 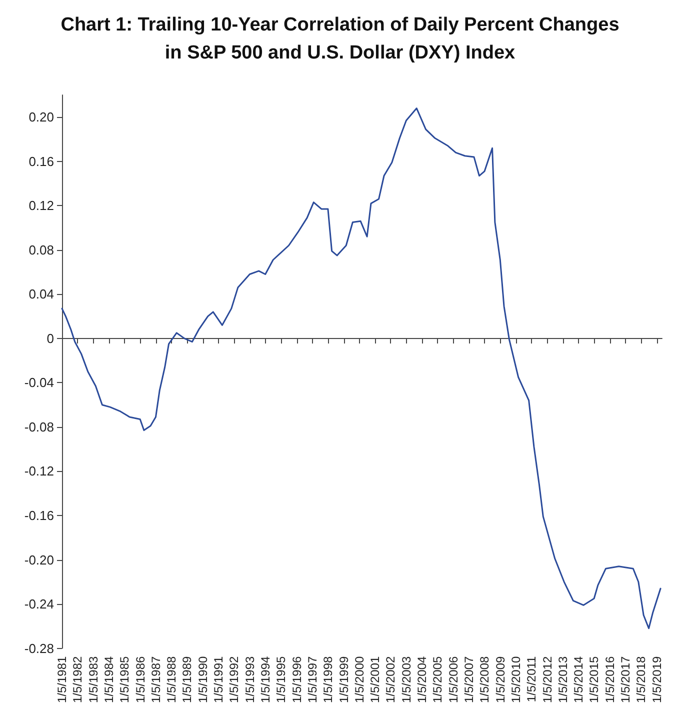 I want to click on x-tick-label: 1/5/2019, so click(x=657, y=680).